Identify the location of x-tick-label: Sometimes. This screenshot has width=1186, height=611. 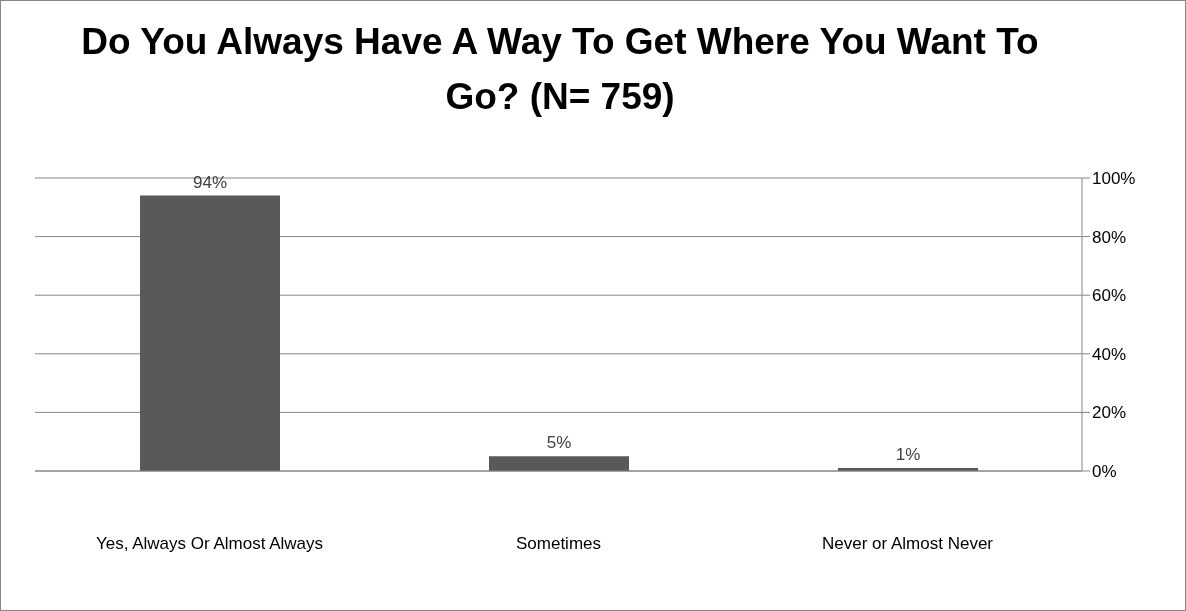
(558, 543).